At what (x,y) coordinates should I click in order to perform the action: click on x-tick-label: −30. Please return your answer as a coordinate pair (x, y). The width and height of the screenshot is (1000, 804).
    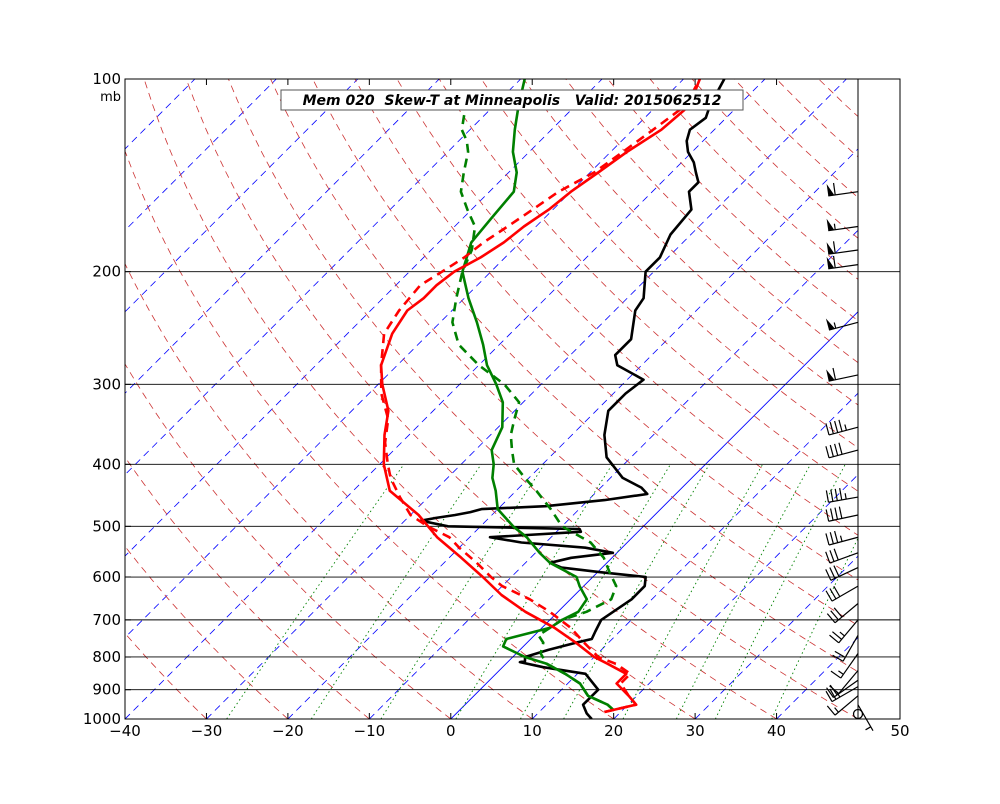
    Looking at the image, I should click on (207, 731).